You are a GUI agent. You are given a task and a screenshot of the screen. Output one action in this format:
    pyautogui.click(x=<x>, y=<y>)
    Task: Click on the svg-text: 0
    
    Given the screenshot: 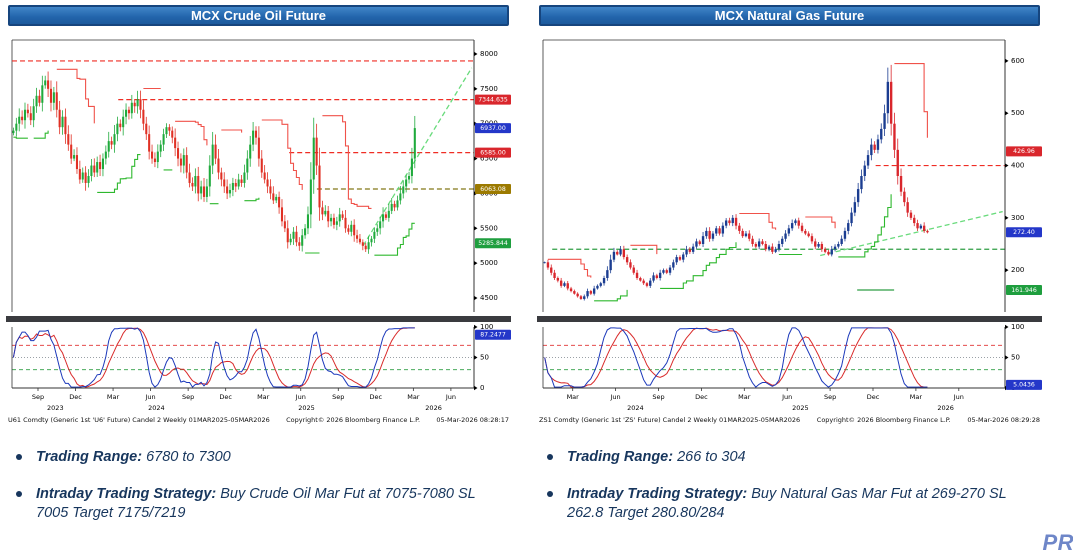 What is the action you would take?
    pyautogui.click(x=482, y=388)
    